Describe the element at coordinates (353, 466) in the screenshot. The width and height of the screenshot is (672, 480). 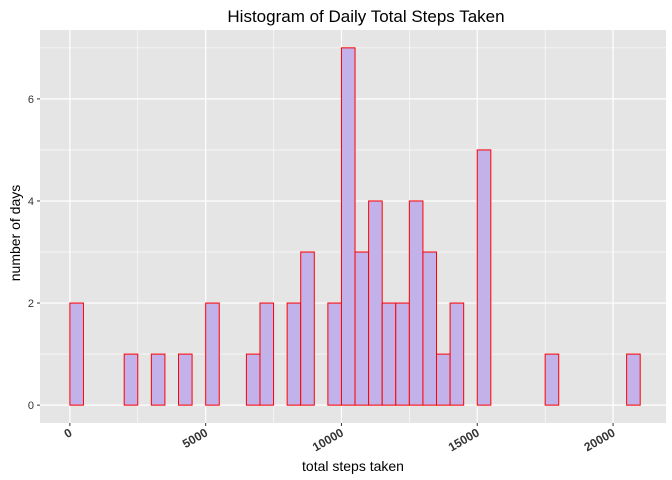
I see `x-axis-title: total steps taken` at that location.